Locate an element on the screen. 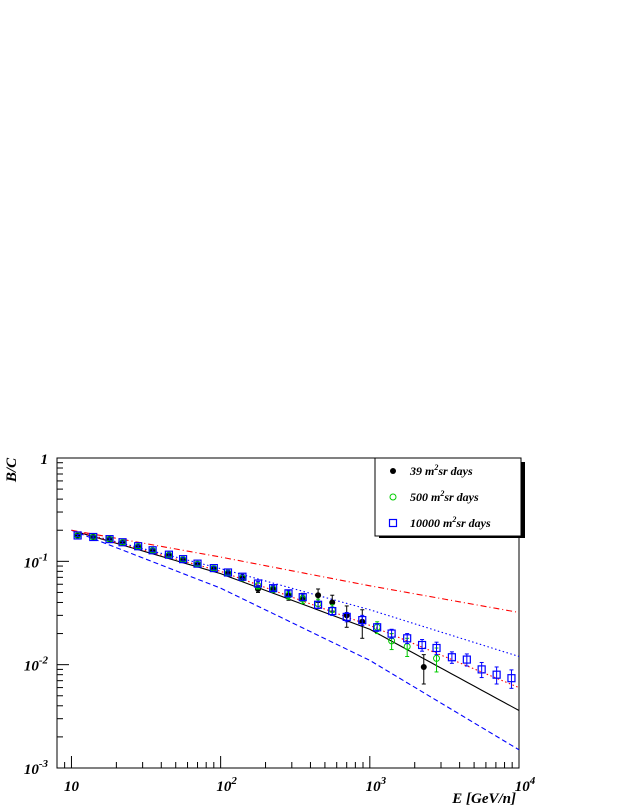 This screenshot has width=623, height=806. y-tick-label: 10⁻² is located at coordinates (36, 665).